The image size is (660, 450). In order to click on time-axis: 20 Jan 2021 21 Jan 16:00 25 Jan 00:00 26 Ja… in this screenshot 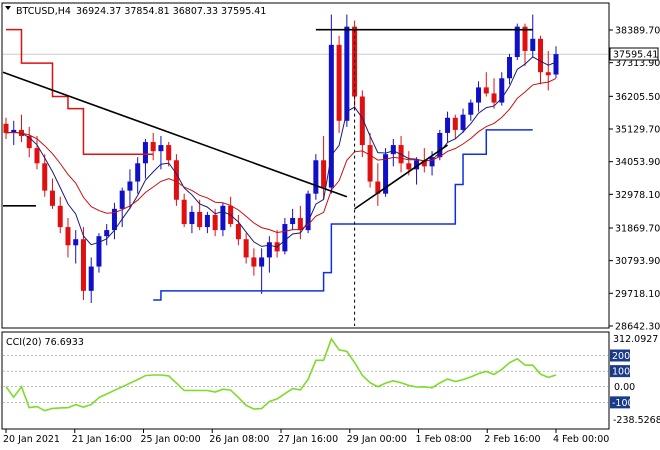, I will do `click(306, 437)`.